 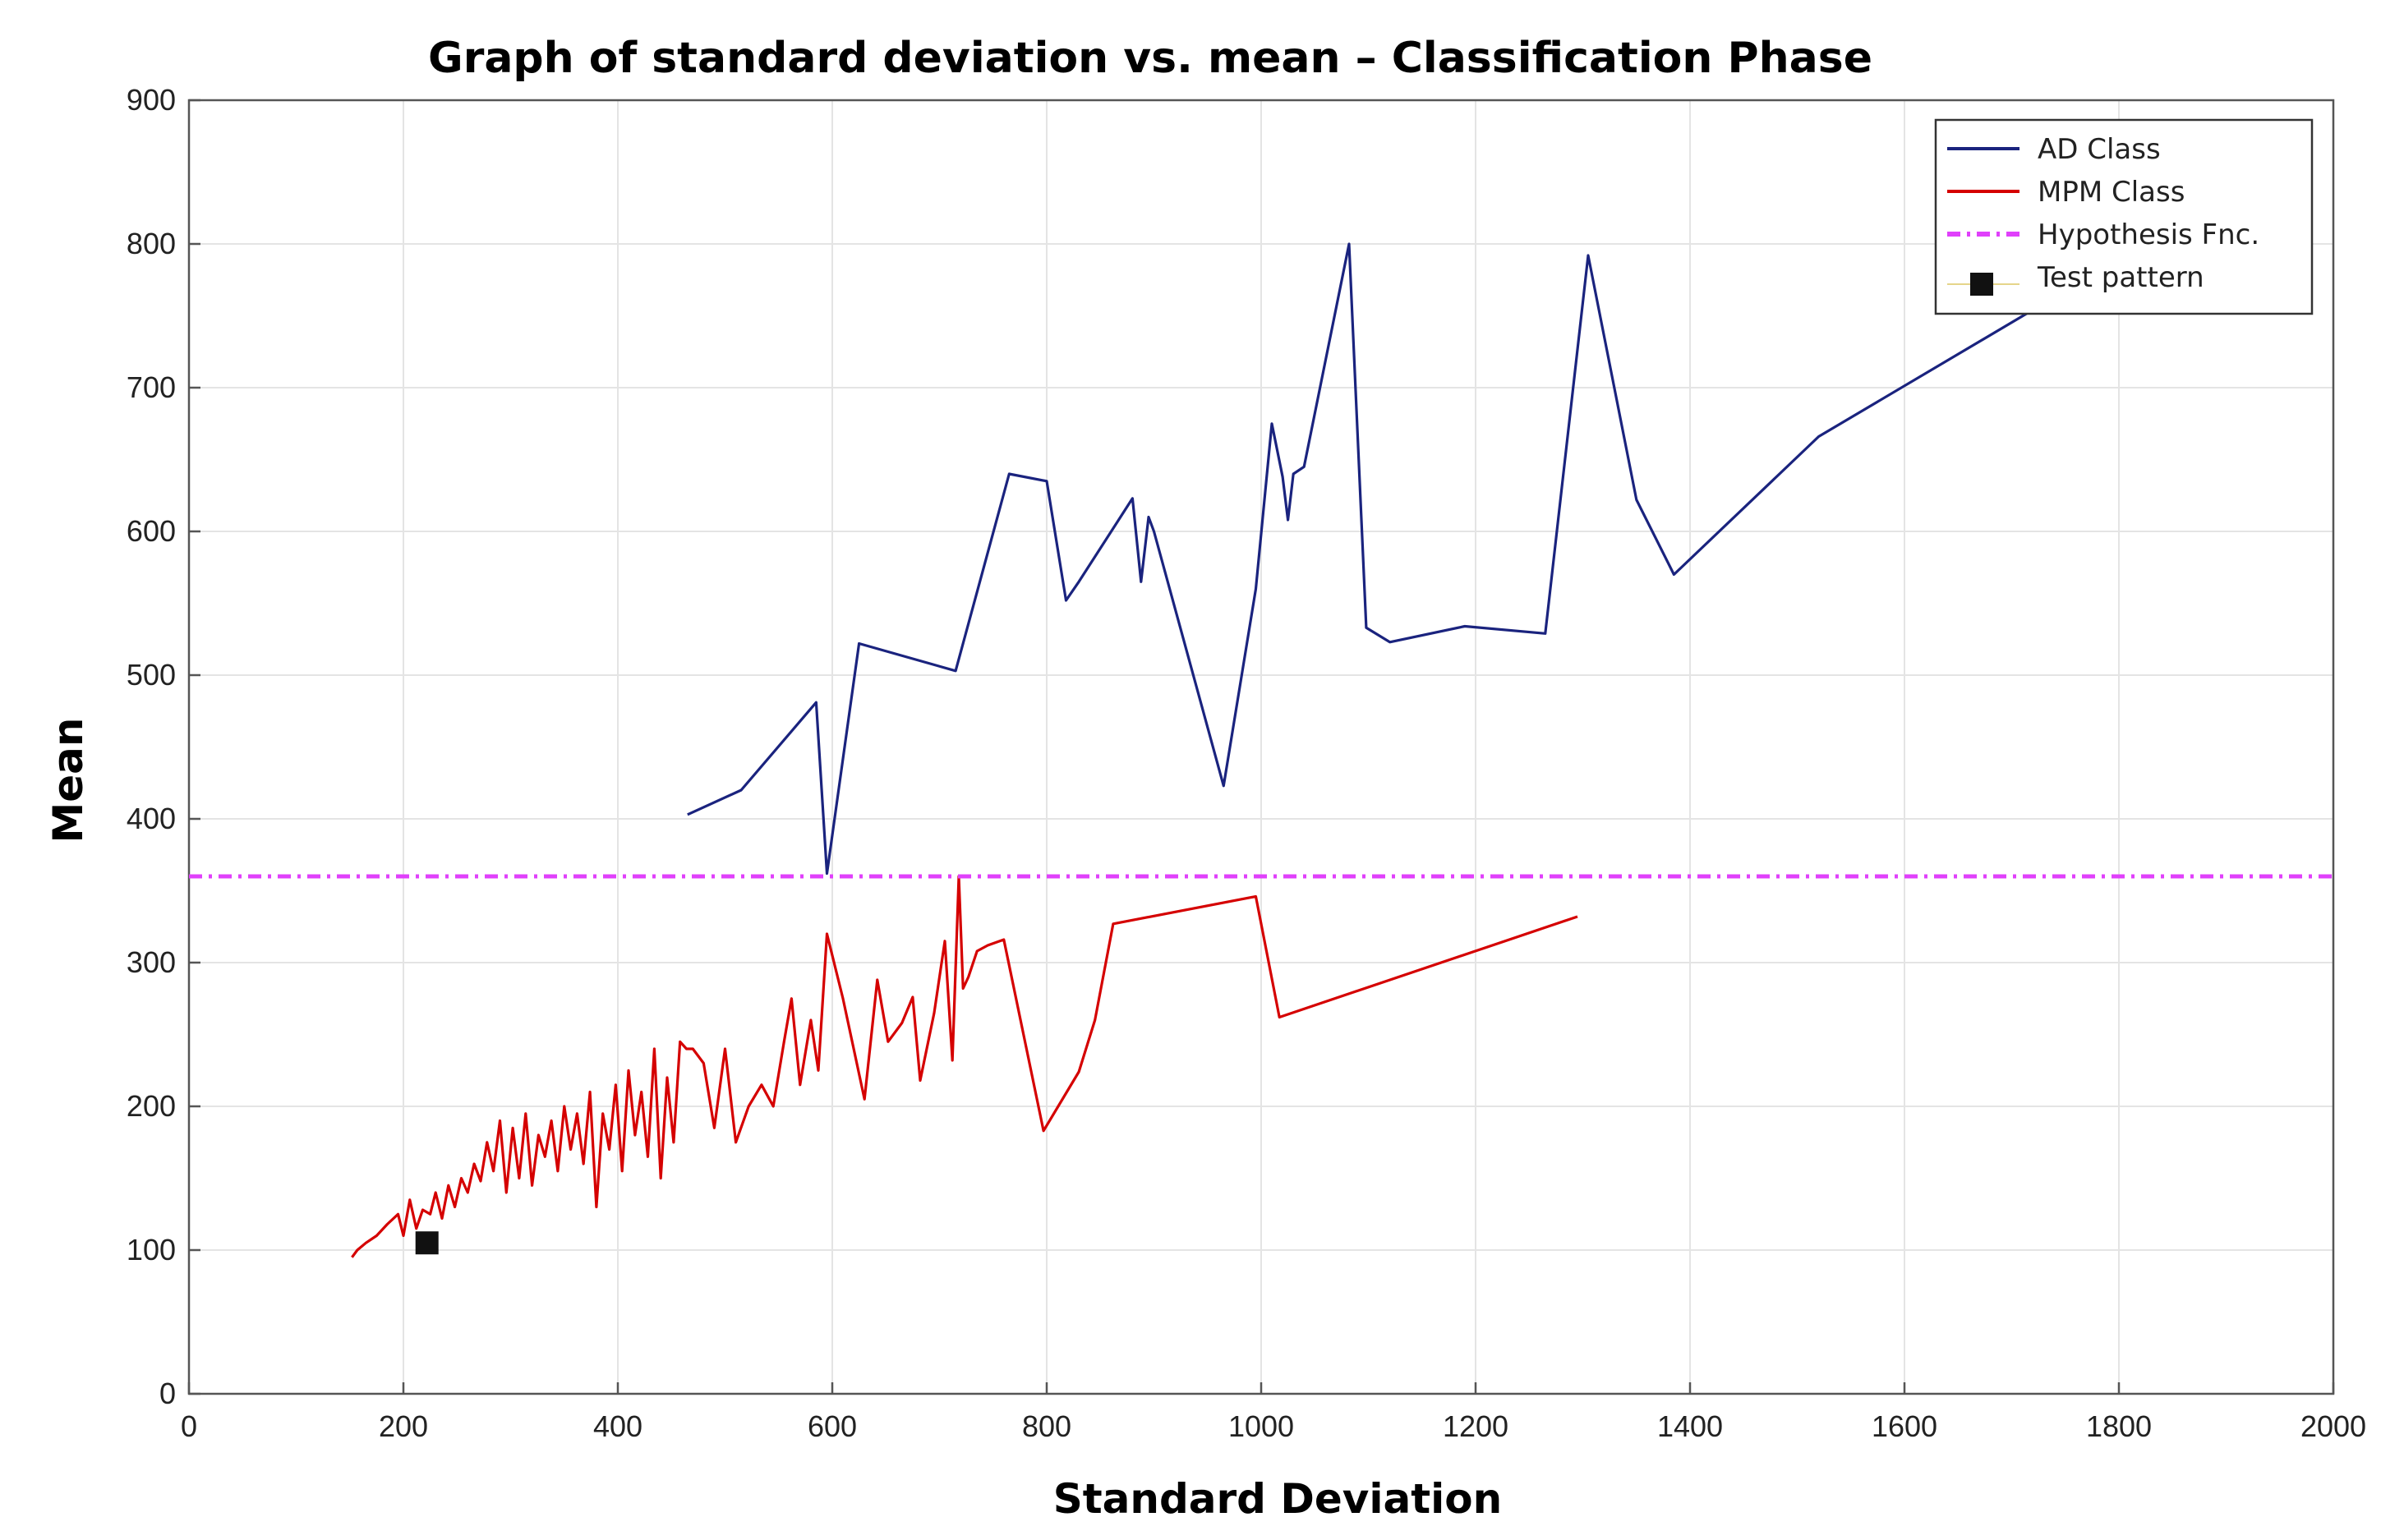 What do you see at coordinates (163, 746) in the screenshot?
I see `y-axis: 0 100 200 300 400 500 600 700 800 900` at bounding box center [163, 746].